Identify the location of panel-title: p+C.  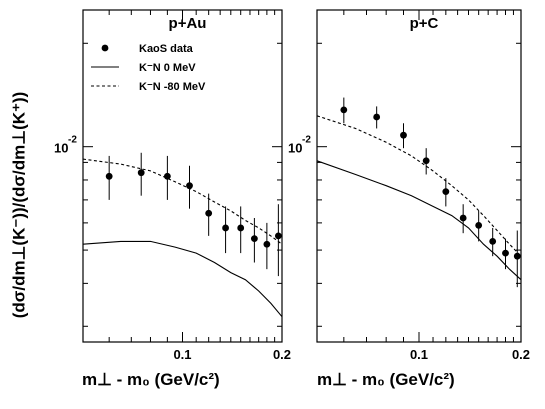
(424, 23).